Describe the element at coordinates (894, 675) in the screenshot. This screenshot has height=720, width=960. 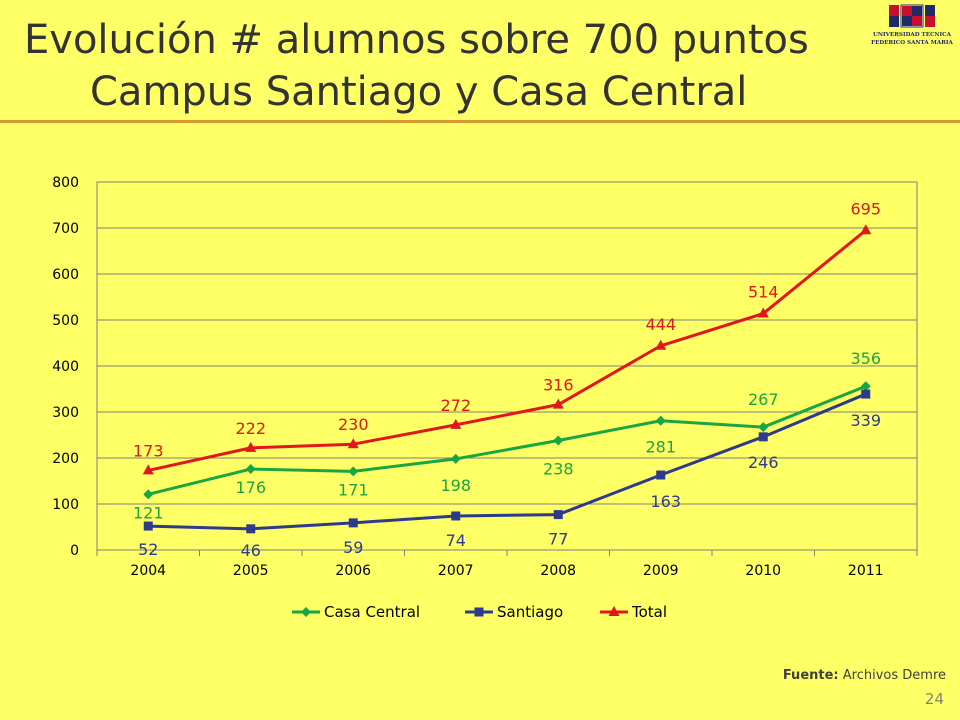
I see `source-text: Archivos Demre` at that location.